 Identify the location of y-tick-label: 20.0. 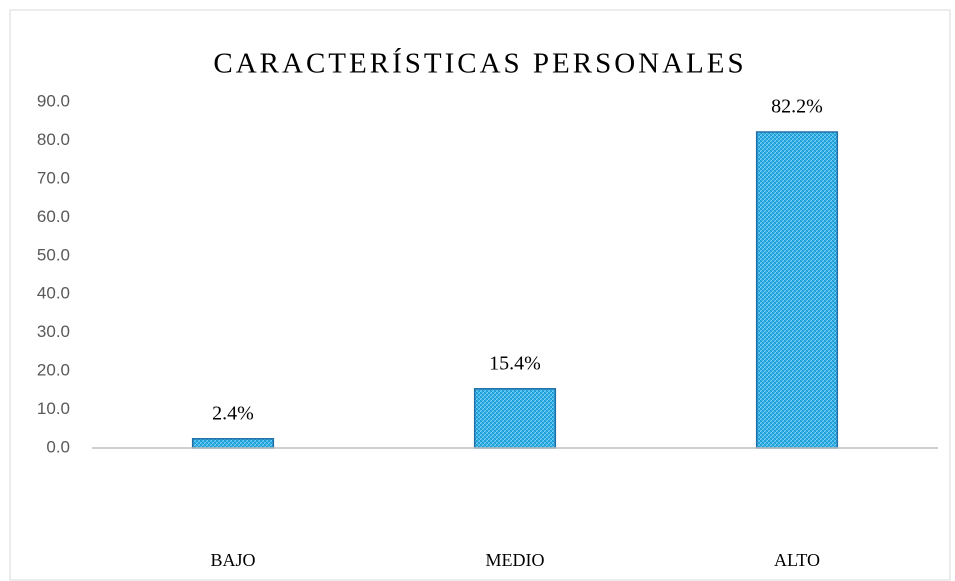
(53, 370).